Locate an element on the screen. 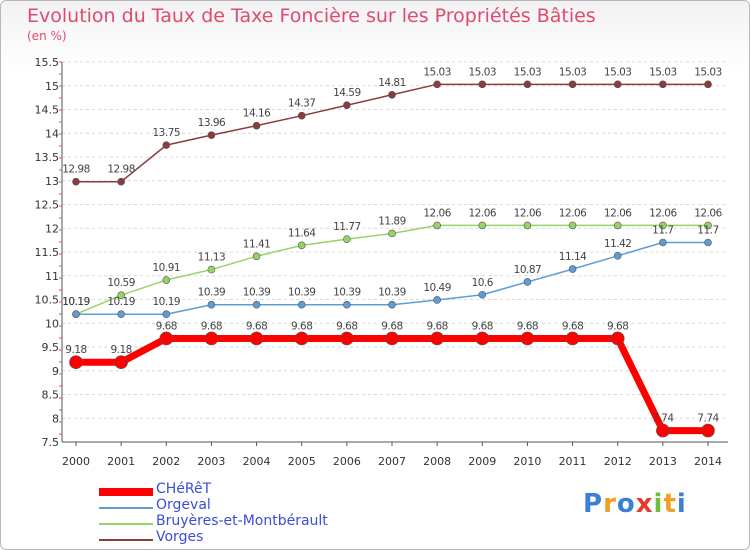 The height and width of the screenshot is (550, 750). data-label: 11.77 is located at coordinates (347, 227).